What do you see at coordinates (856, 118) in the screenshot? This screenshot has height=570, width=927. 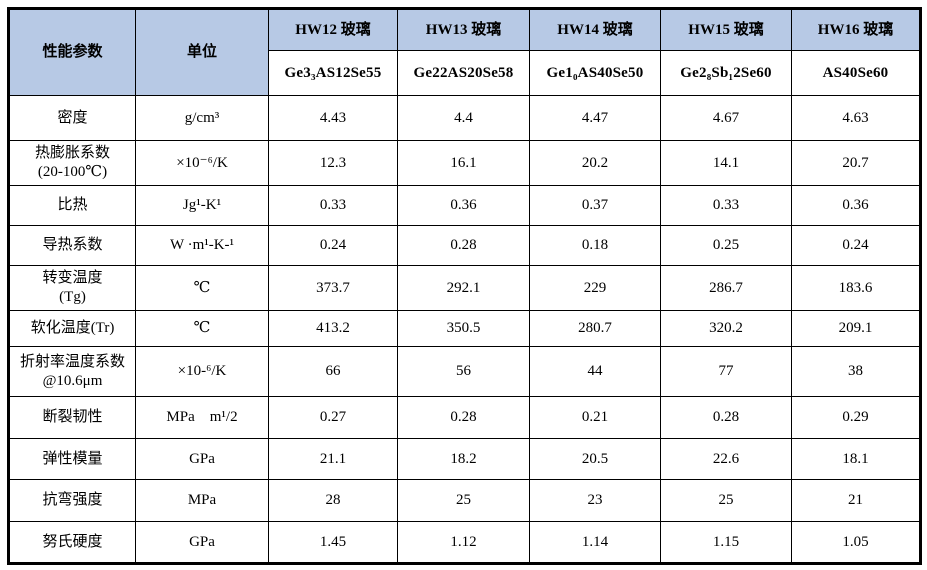 I see `value-cell: 4.63` at bounding box center [856, 118].